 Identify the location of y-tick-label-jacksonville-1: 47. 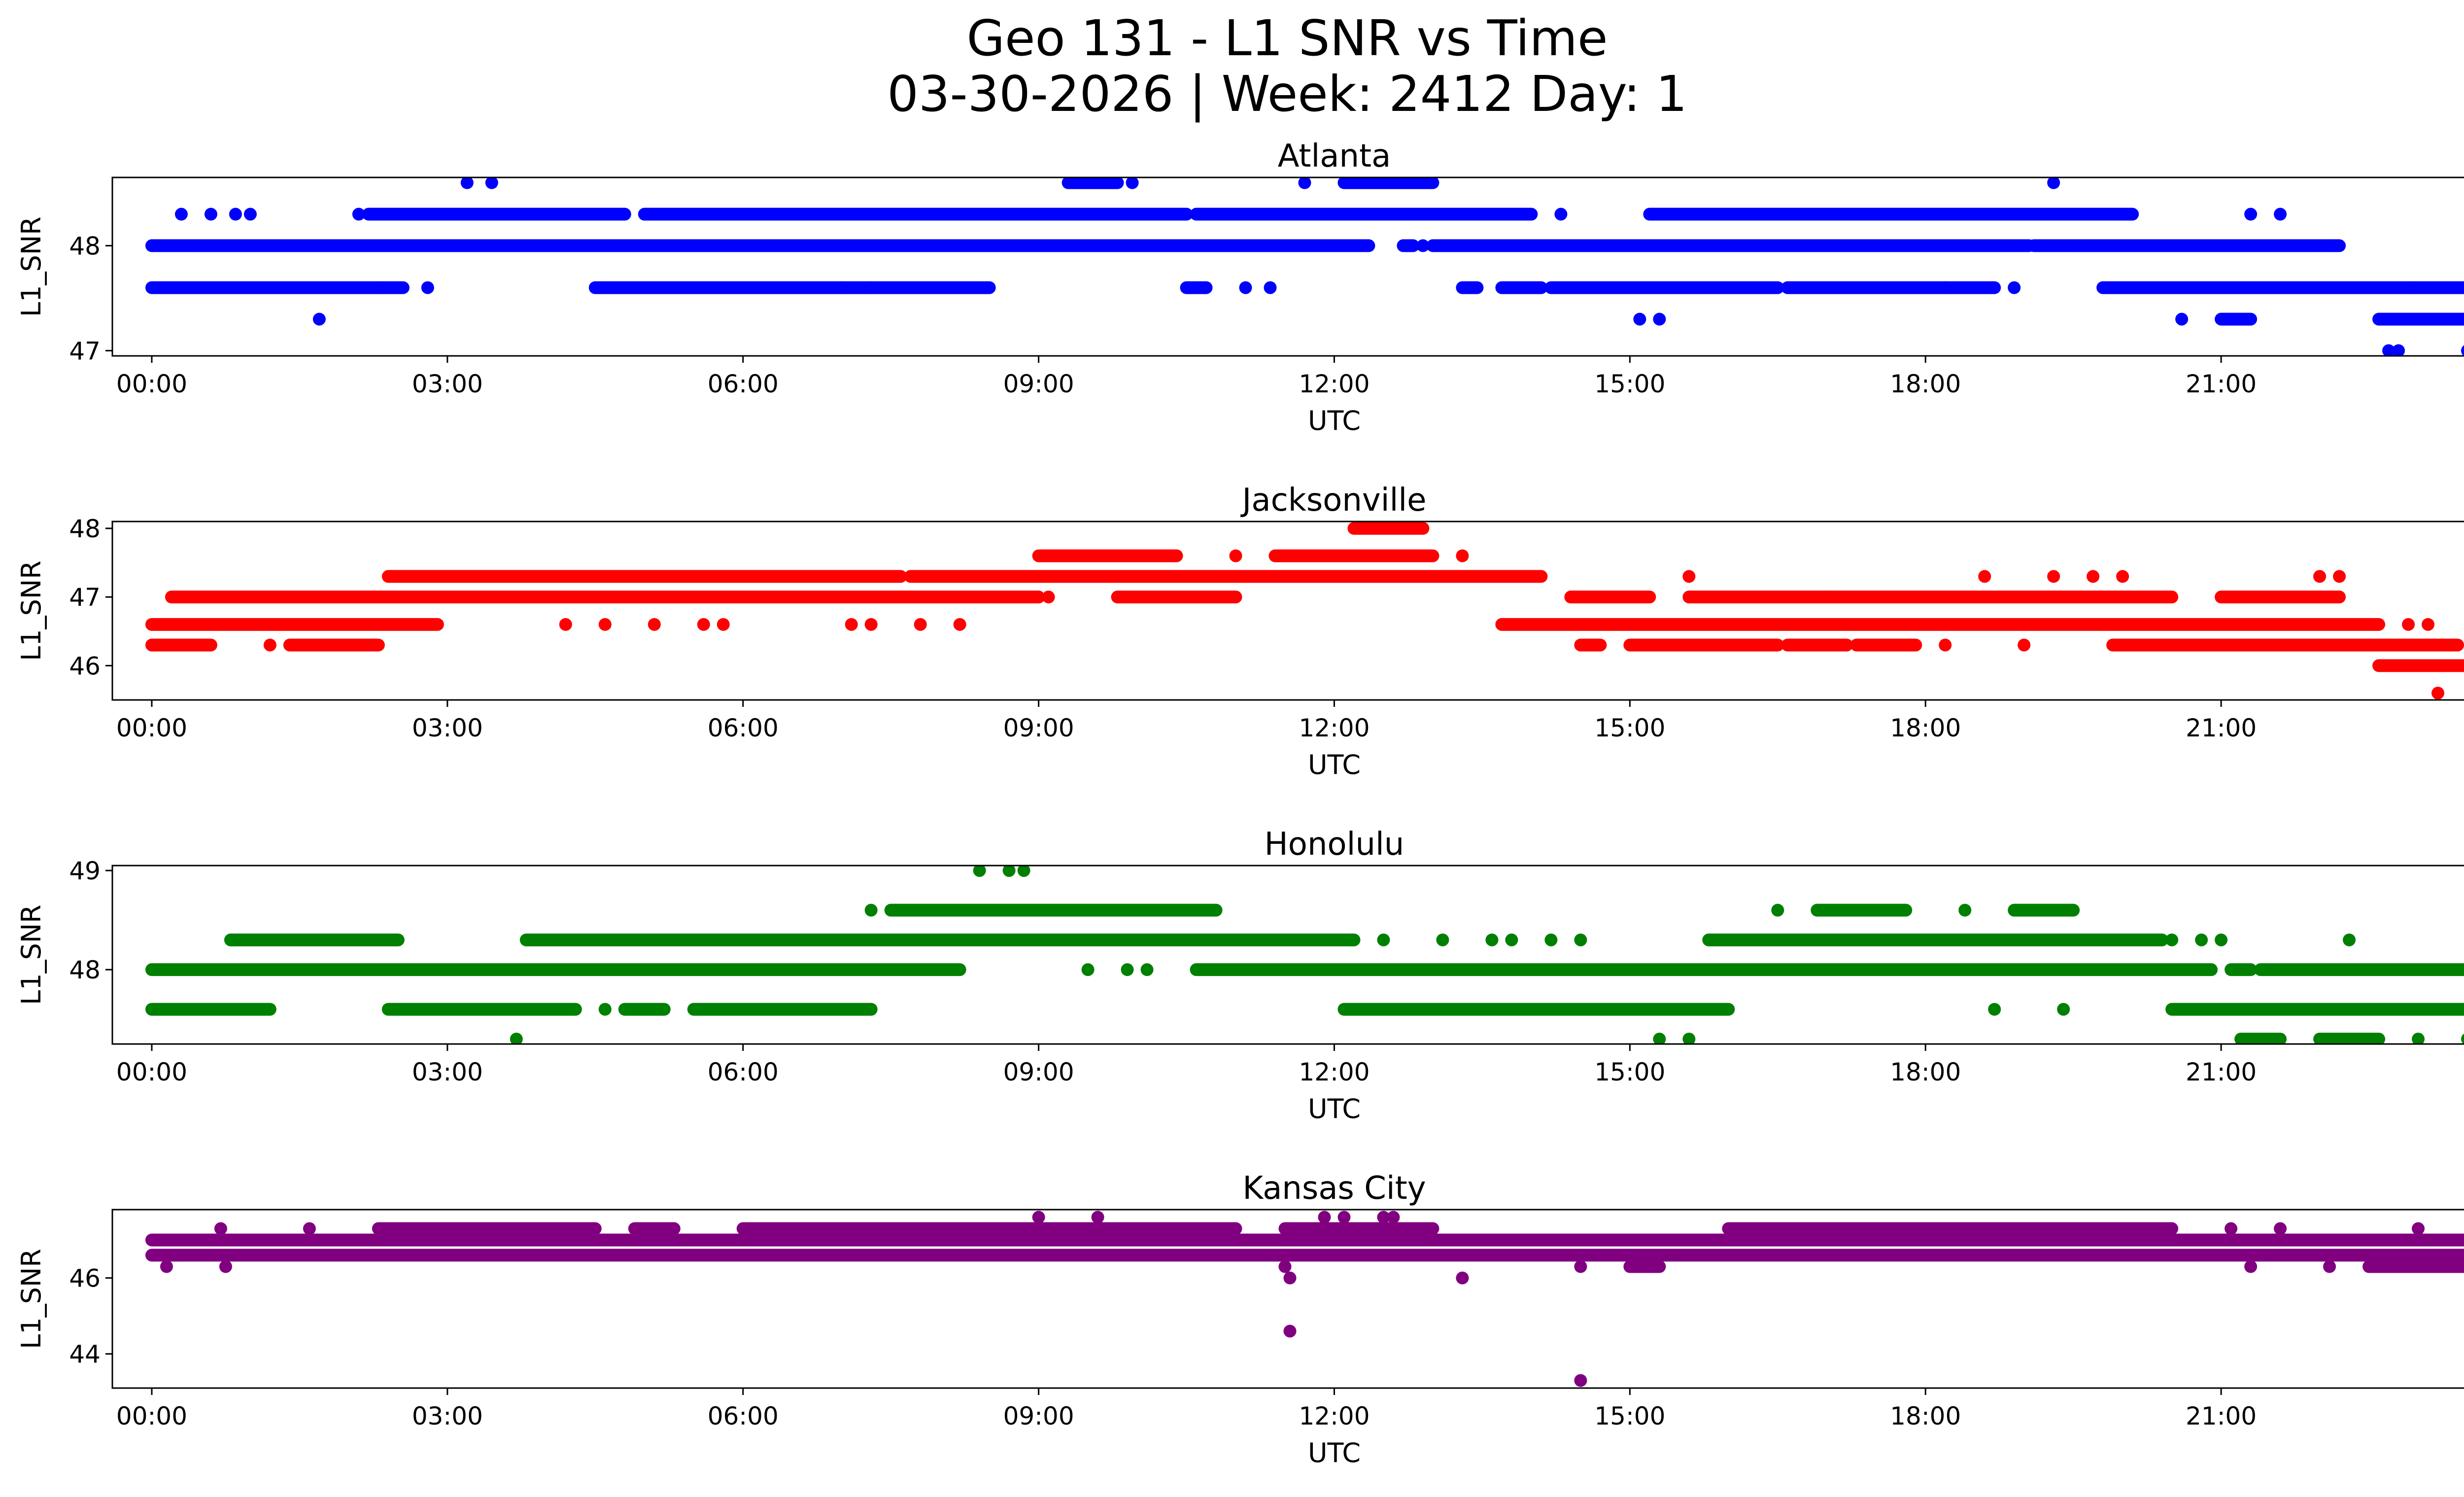
(85, 597).